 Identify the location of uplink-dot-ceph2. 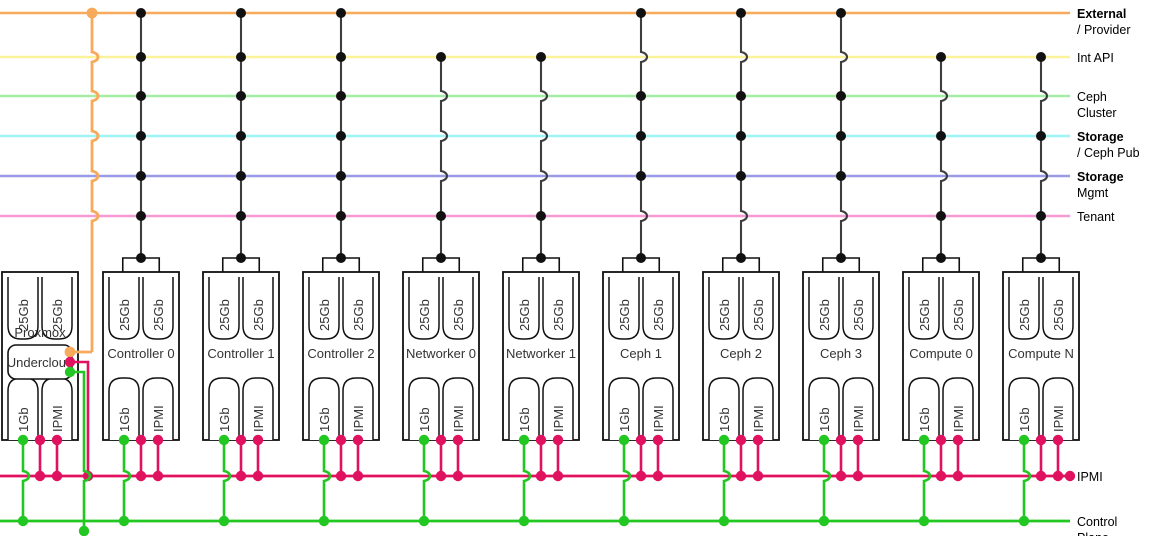
(741, 136).